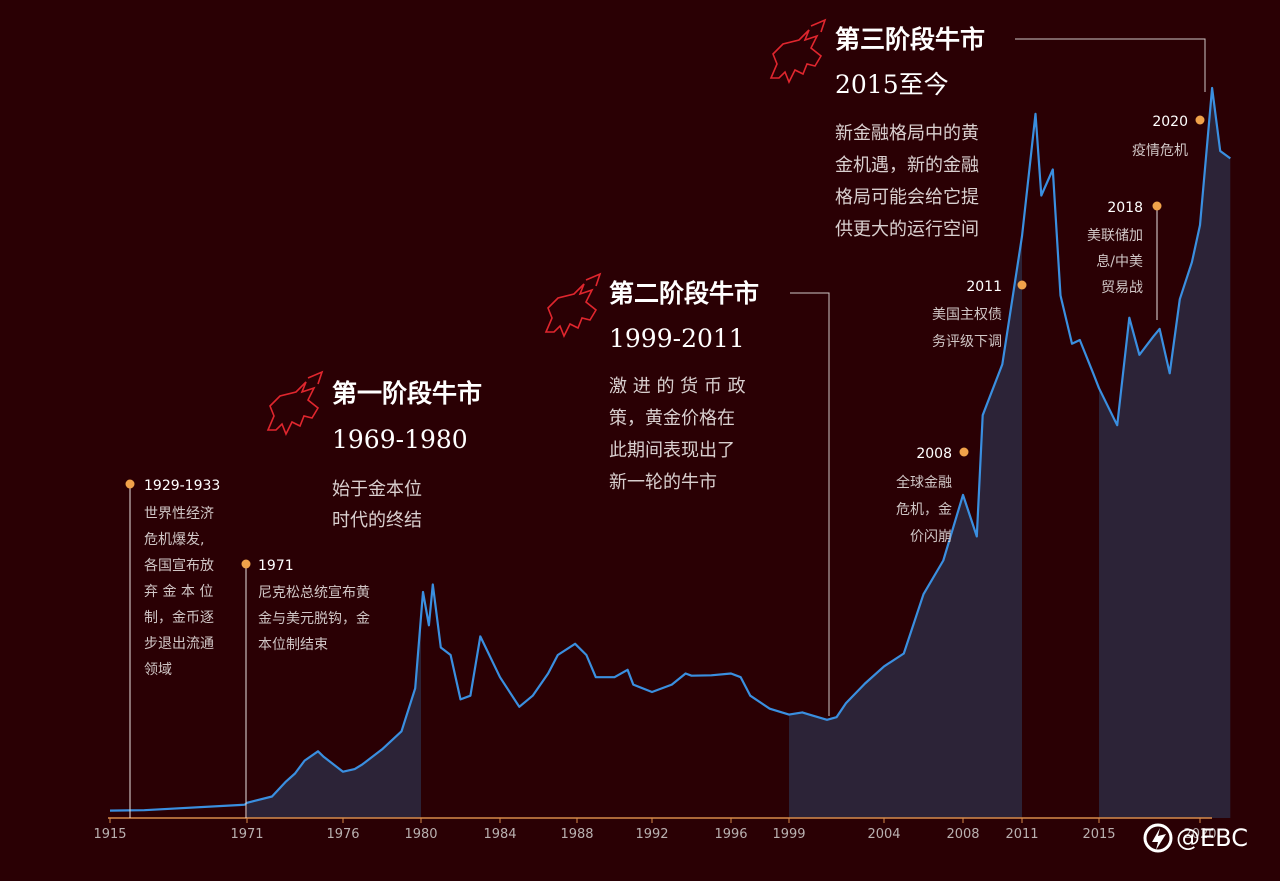 Image resolution: width=1280 pixels, height=881 pixels. I want to click on event-text-line: 全球金融, so click(924, 482).